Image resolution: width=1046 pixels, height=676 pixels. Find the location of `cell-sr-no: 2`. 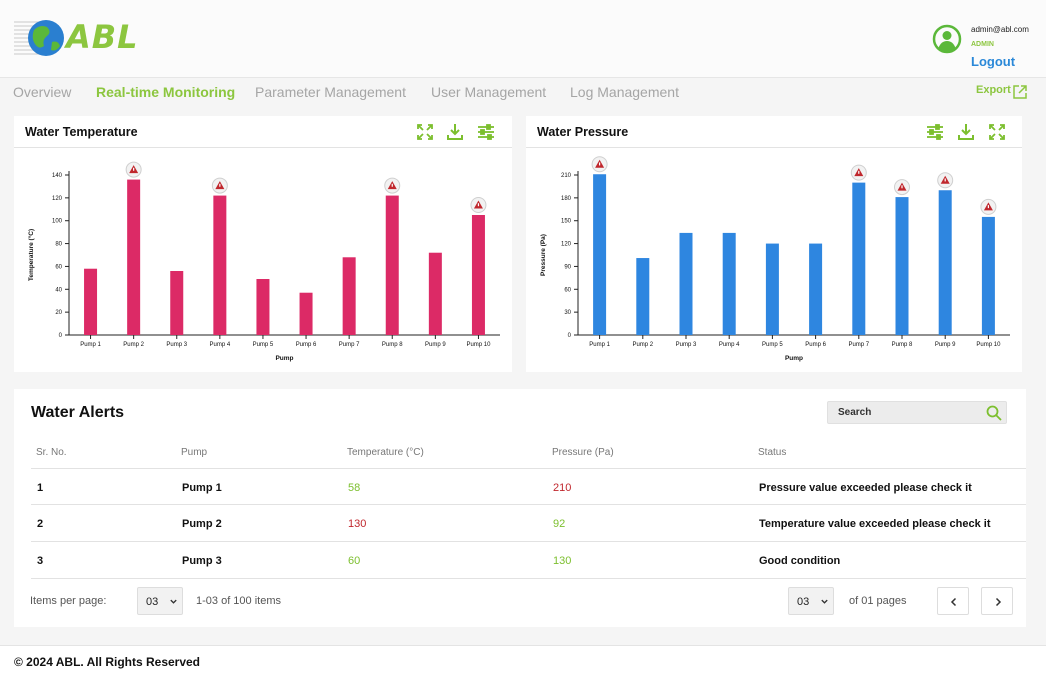

cell-sr-no: 2 is located at coordinates (40, 524).